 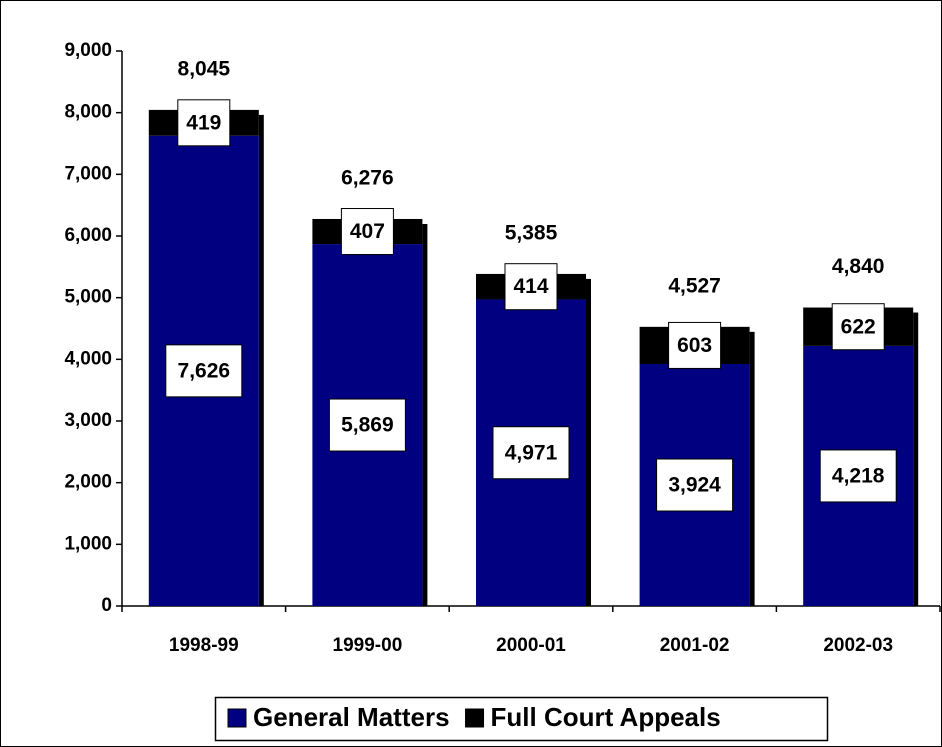 What do you see at coordinates (88, 543) in the screenshot?
I see `y-tick-label: 1,000` at bounding box center [88, 543].